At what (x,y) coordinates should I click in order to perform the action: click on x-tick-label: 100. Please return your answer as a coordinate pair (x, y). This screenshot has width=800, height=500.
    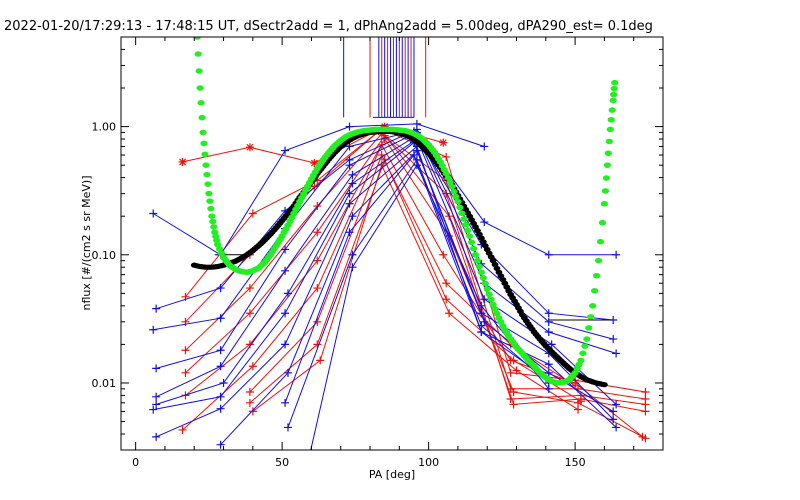
    Looking at the image, I should click on (428, 462).